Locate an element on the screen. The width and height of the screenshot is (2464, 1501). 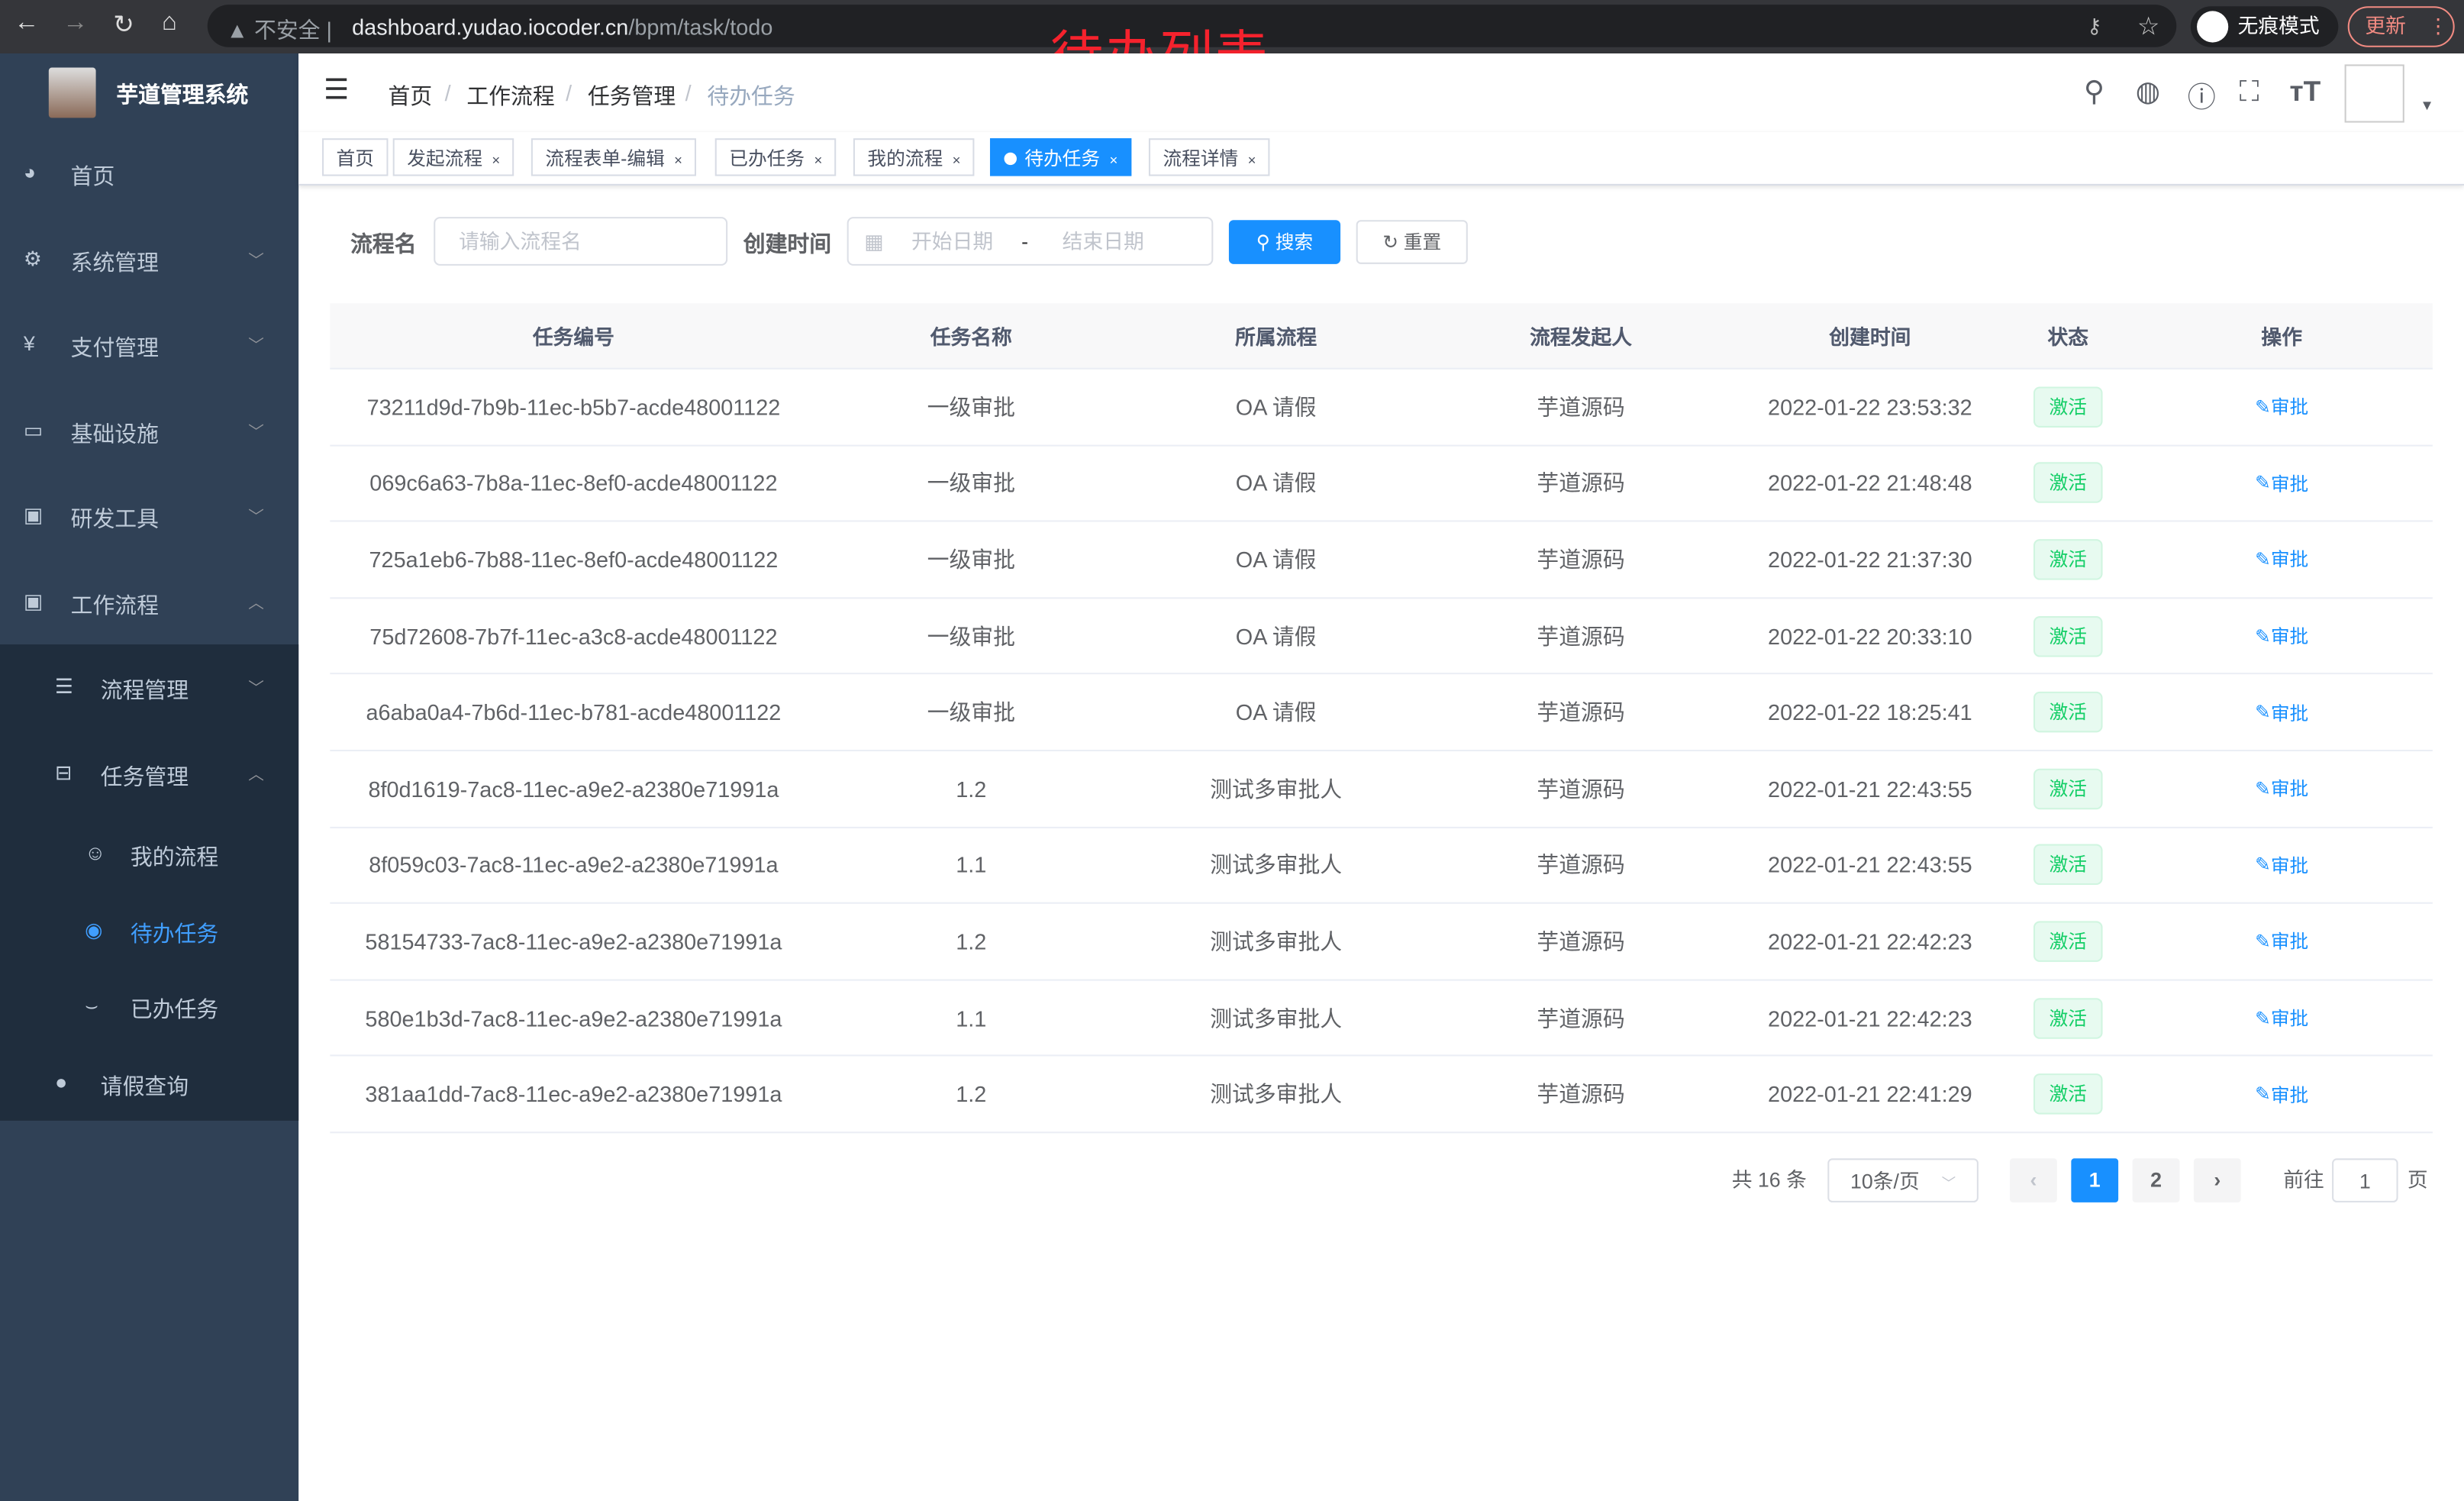
breadcrumb-item: 首页 is located at coordinates (411, 96).